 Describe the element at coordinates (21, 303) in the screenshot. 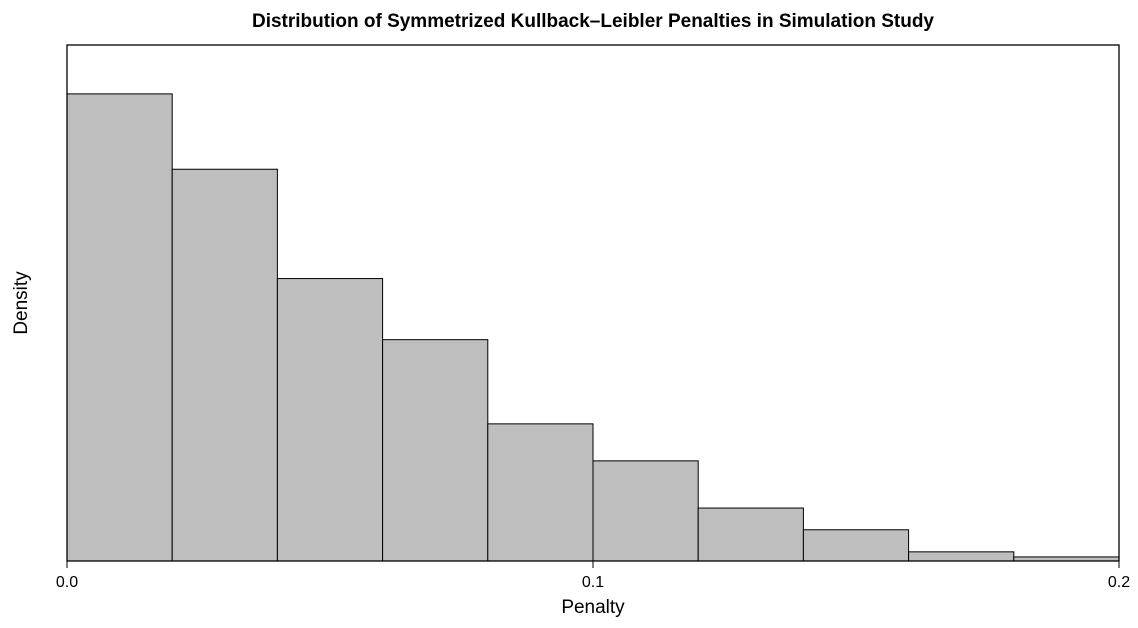

I see `y-axis-label: Density` at that location.